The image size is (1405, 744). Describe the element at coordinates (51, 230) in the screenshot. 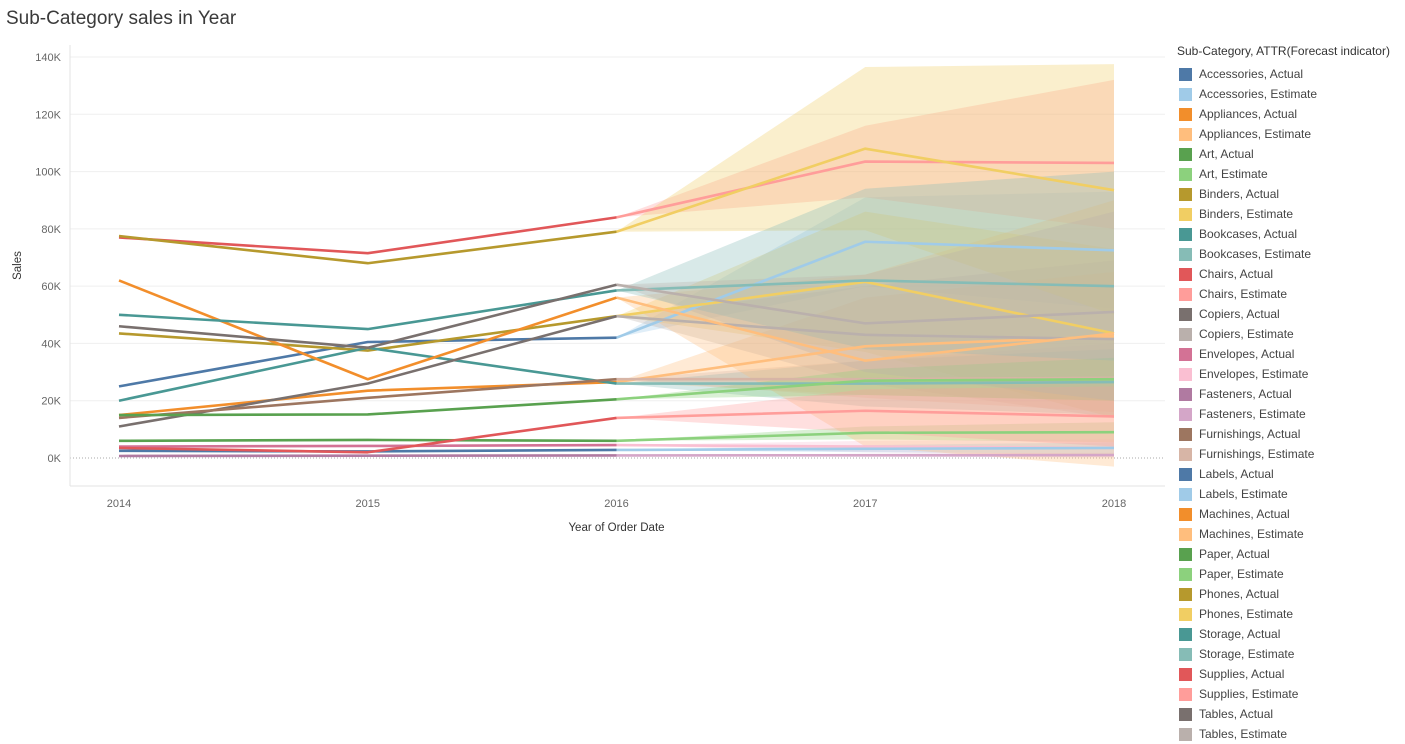

I see `y-tick-label: 80K` at that location.